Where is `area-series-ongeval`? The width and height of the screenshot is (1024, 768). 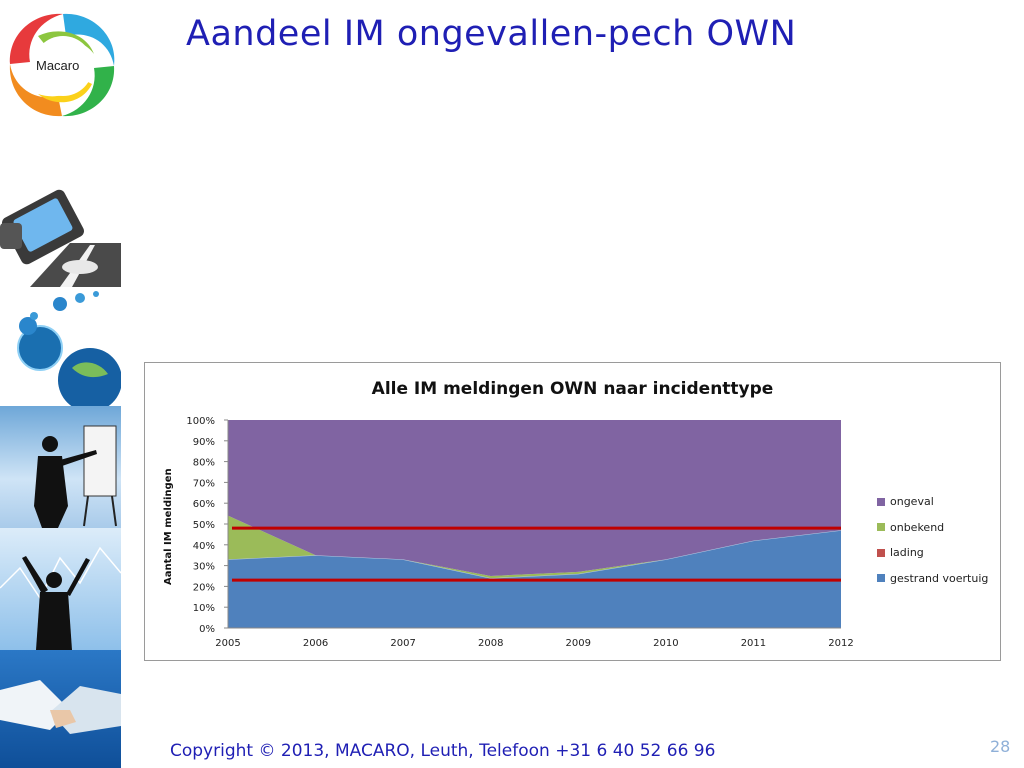 area-series-ongeval is located at coordinates (534, 498).